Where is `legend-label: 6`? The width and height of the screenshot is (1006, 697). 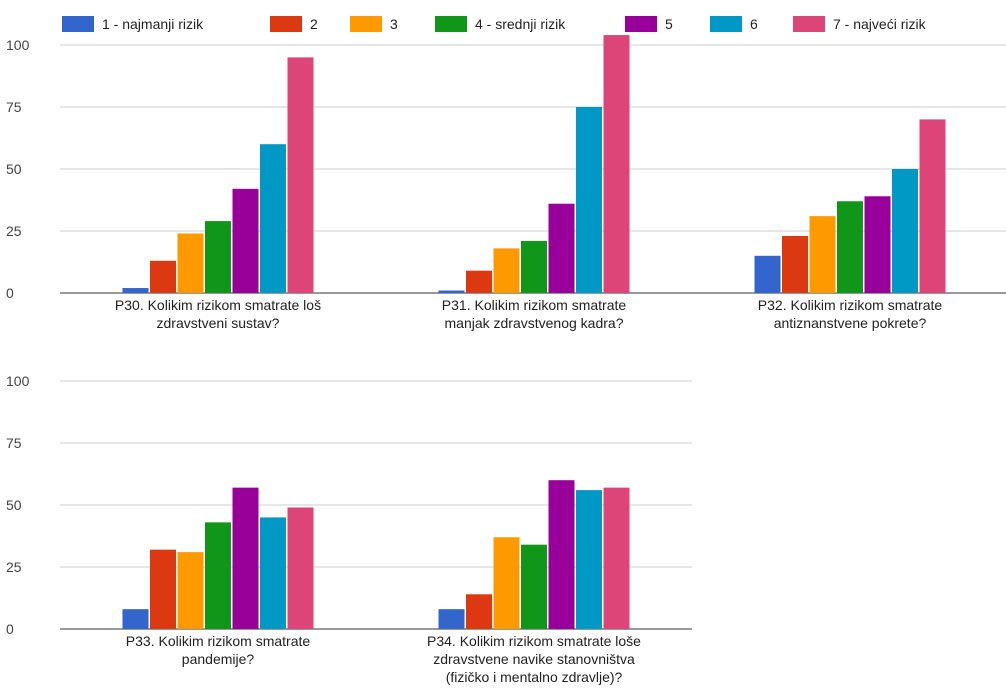
legend-label: 6 is located at coordinates (754, 24).